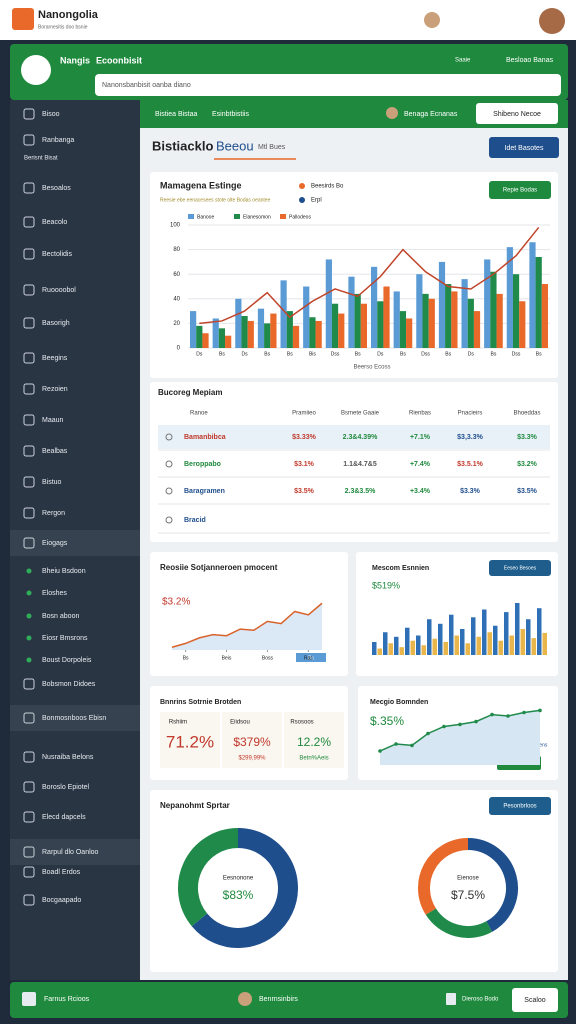 Image resolution: width=576 pixels, height=1024 pixels. I want to click on column-header: Bhoeddas, so click(526, 414).